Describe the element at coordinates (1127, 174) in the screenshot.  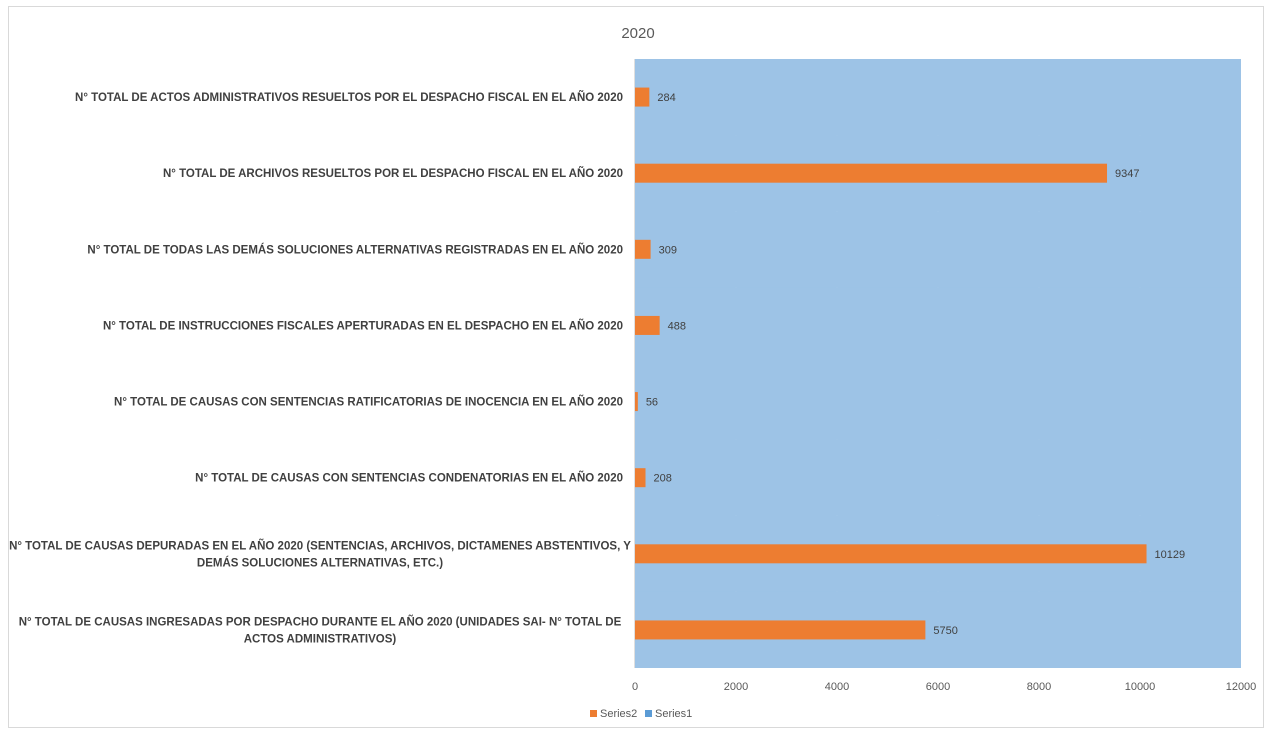
I see `data-label: 9347` at that location.